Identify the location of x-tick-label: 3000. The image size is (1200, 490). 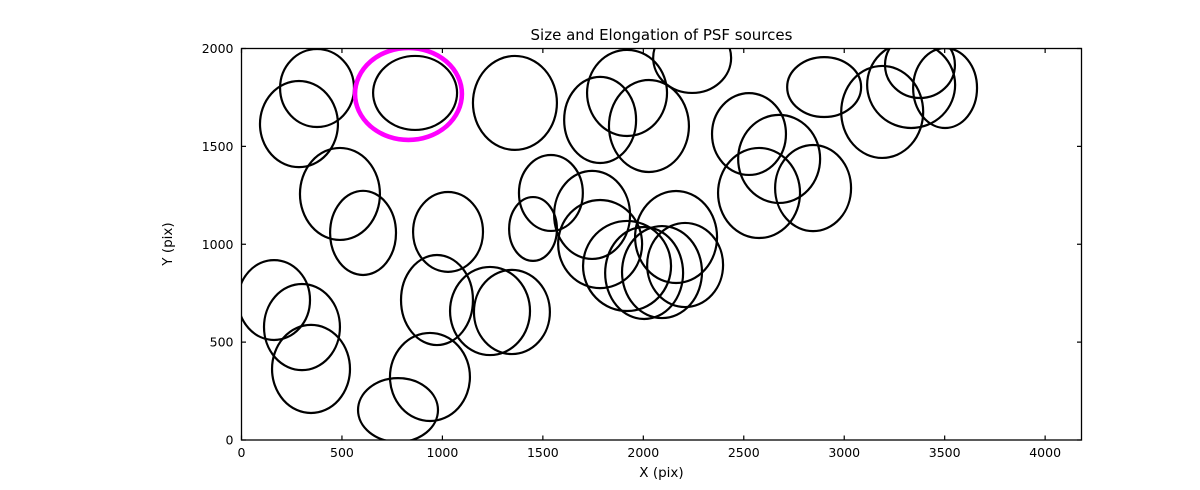
(844, 452).